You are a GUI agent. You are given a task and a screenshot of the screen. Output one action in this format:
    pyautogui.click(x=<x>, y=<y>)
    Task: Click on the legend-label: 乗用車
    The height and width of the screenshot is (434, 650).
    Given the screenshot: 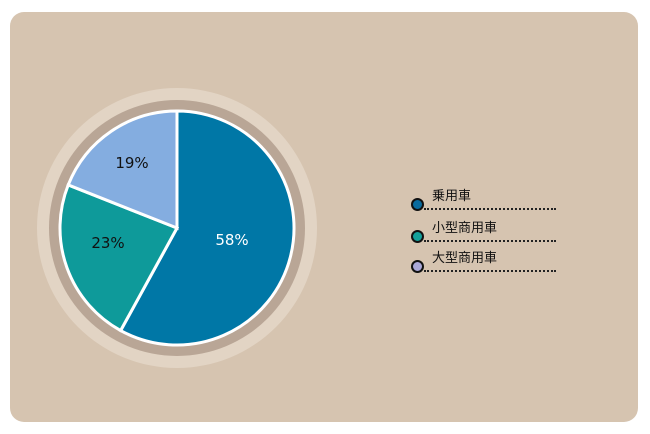 What is the action you would take?
    pyautogui.click(x=452, y=196)
    